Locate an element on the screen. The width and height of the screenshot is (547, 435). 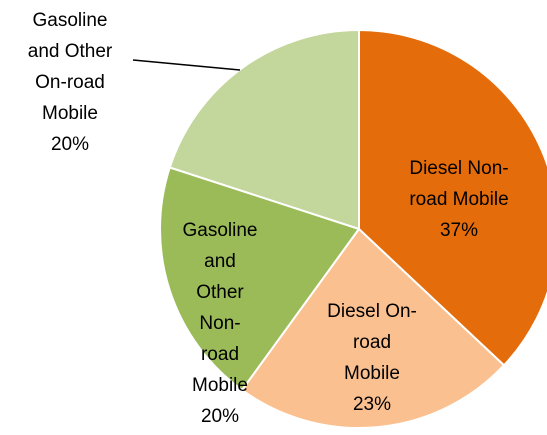
slice-label: Gasoline and Other Non-road Mobile 20% is located at coordinates (220, 323).